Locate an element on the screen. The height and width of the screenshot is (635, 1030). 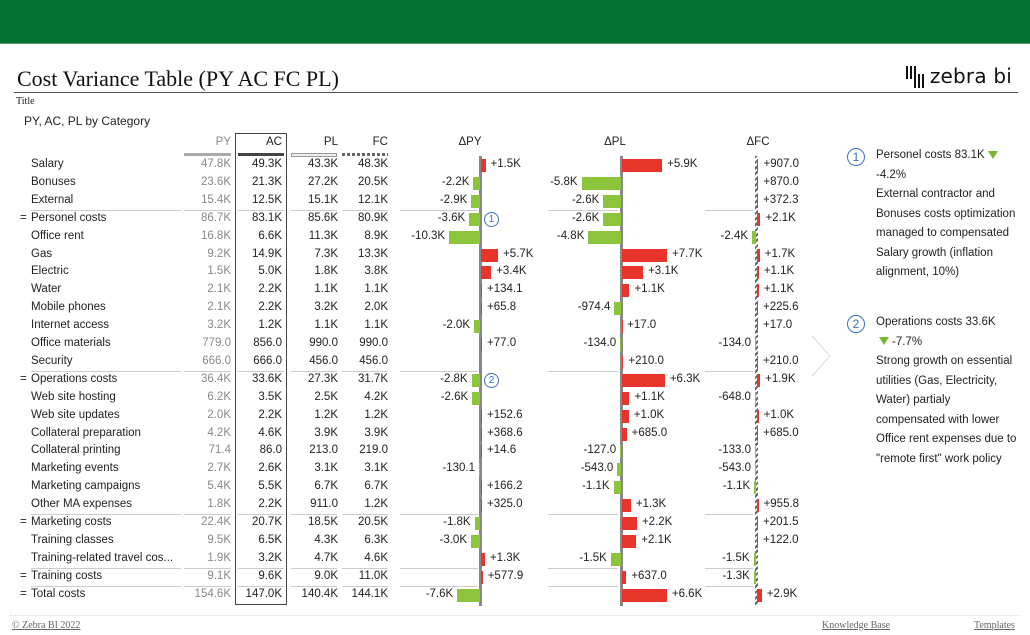
row-label: Collateral preparation is located at coordinates (86, 432).